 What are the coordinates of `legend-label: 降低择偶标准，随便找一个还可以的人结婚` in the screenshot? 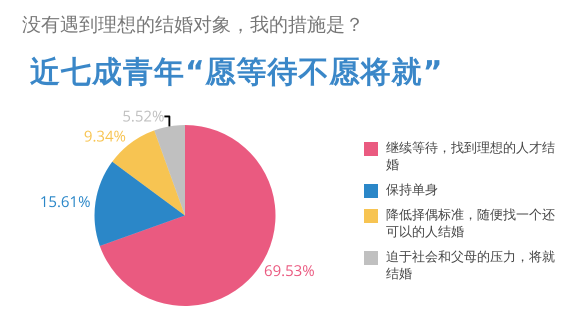 It's located at (471, 224).